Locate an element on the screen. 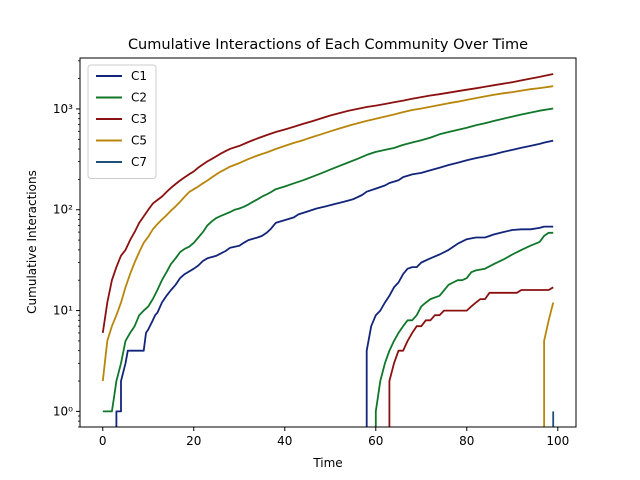 The height and width of the screenshot is (480, 640). y-tick-label: 10⁰ is located at coordinates (63, 411).